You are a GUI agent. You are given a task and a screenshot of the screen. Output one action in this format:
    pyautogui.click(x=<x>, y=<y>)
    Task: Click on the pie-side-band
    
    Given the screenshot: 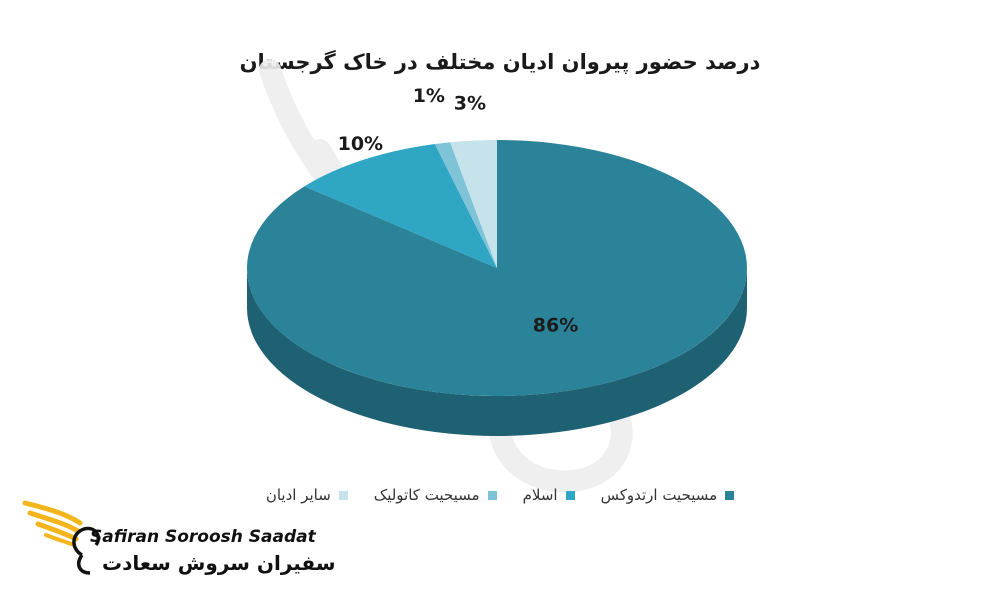 What is the action you would take?
    pyautogui.click(x=497, y=352)
    